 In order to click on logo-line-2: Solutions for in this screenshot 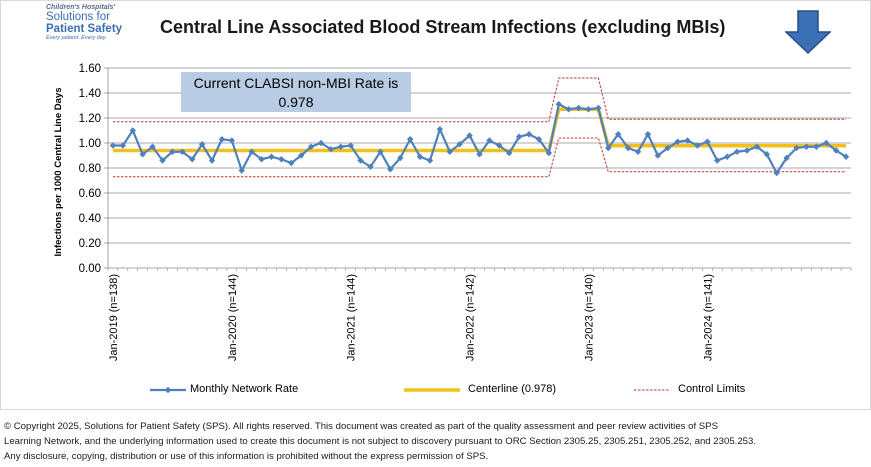, I will do `click(78, 17)`.